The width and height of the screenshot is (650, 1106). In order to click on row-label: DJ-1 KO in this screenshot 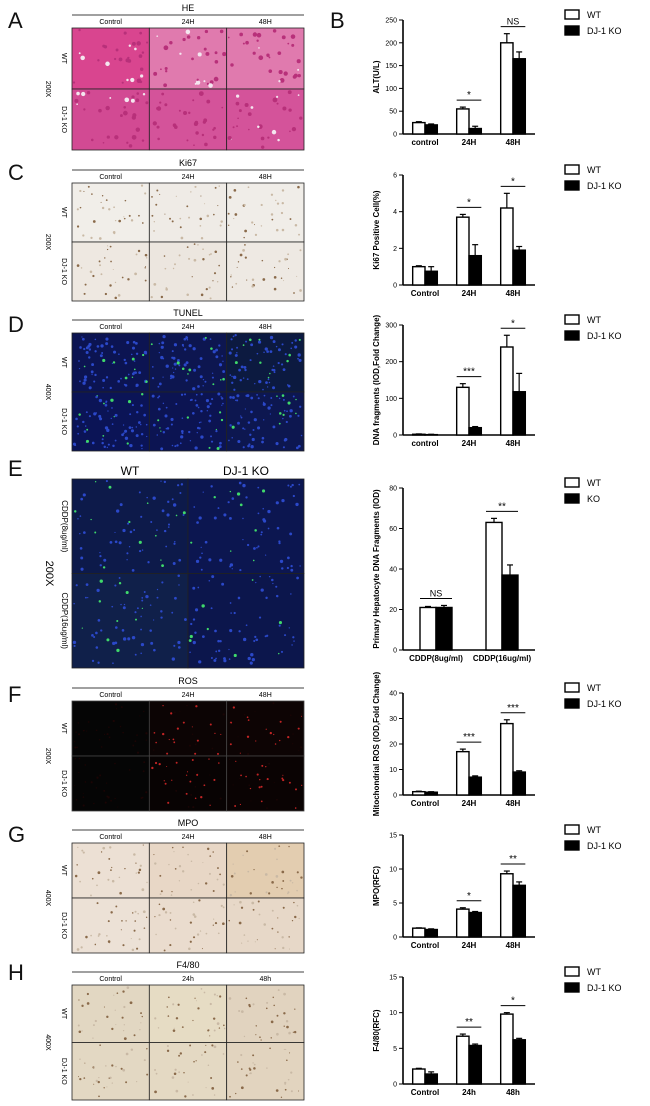, I will do `click(63, 119)`.